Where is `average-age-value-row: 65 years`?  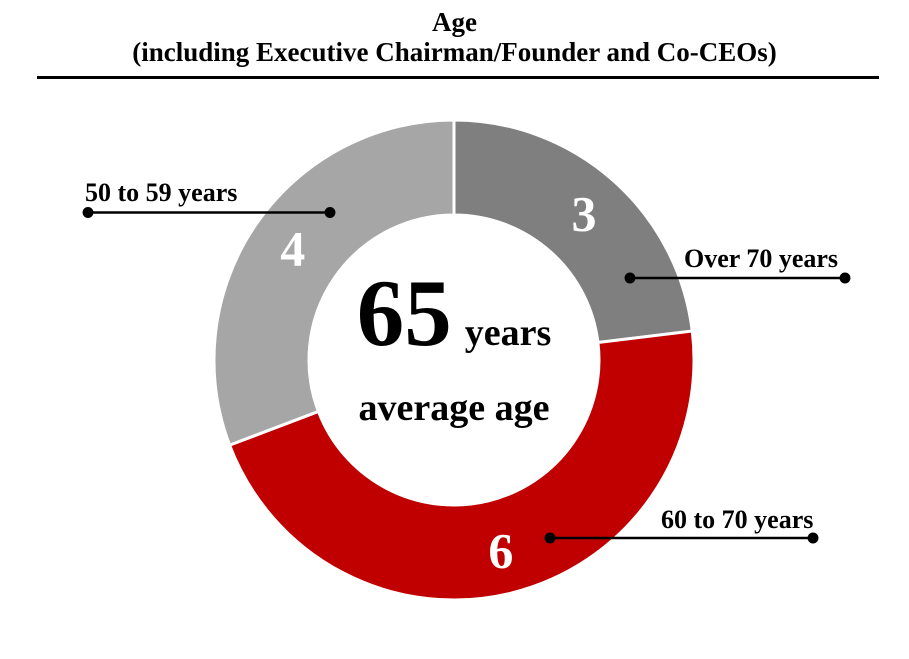
average-age-value-row: 65 years is located at coordinates (454, 323).